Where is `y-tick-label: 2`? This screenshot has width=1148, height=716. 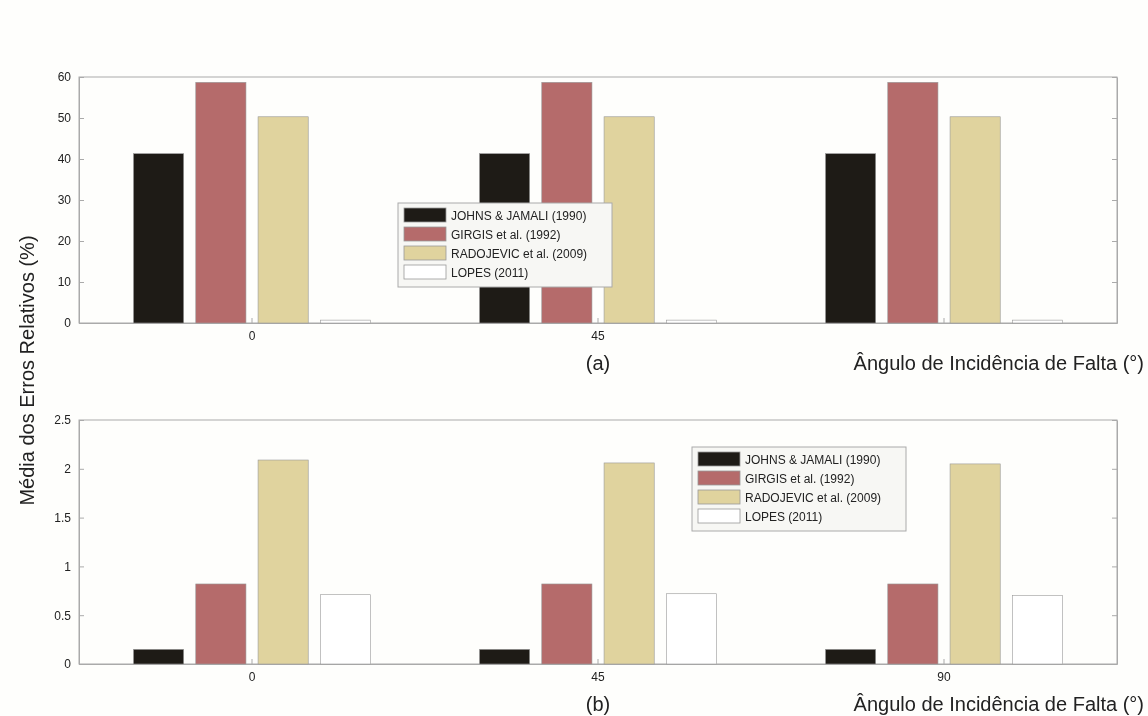
y-tick-label: 2 is located at coordinates (68, 469).